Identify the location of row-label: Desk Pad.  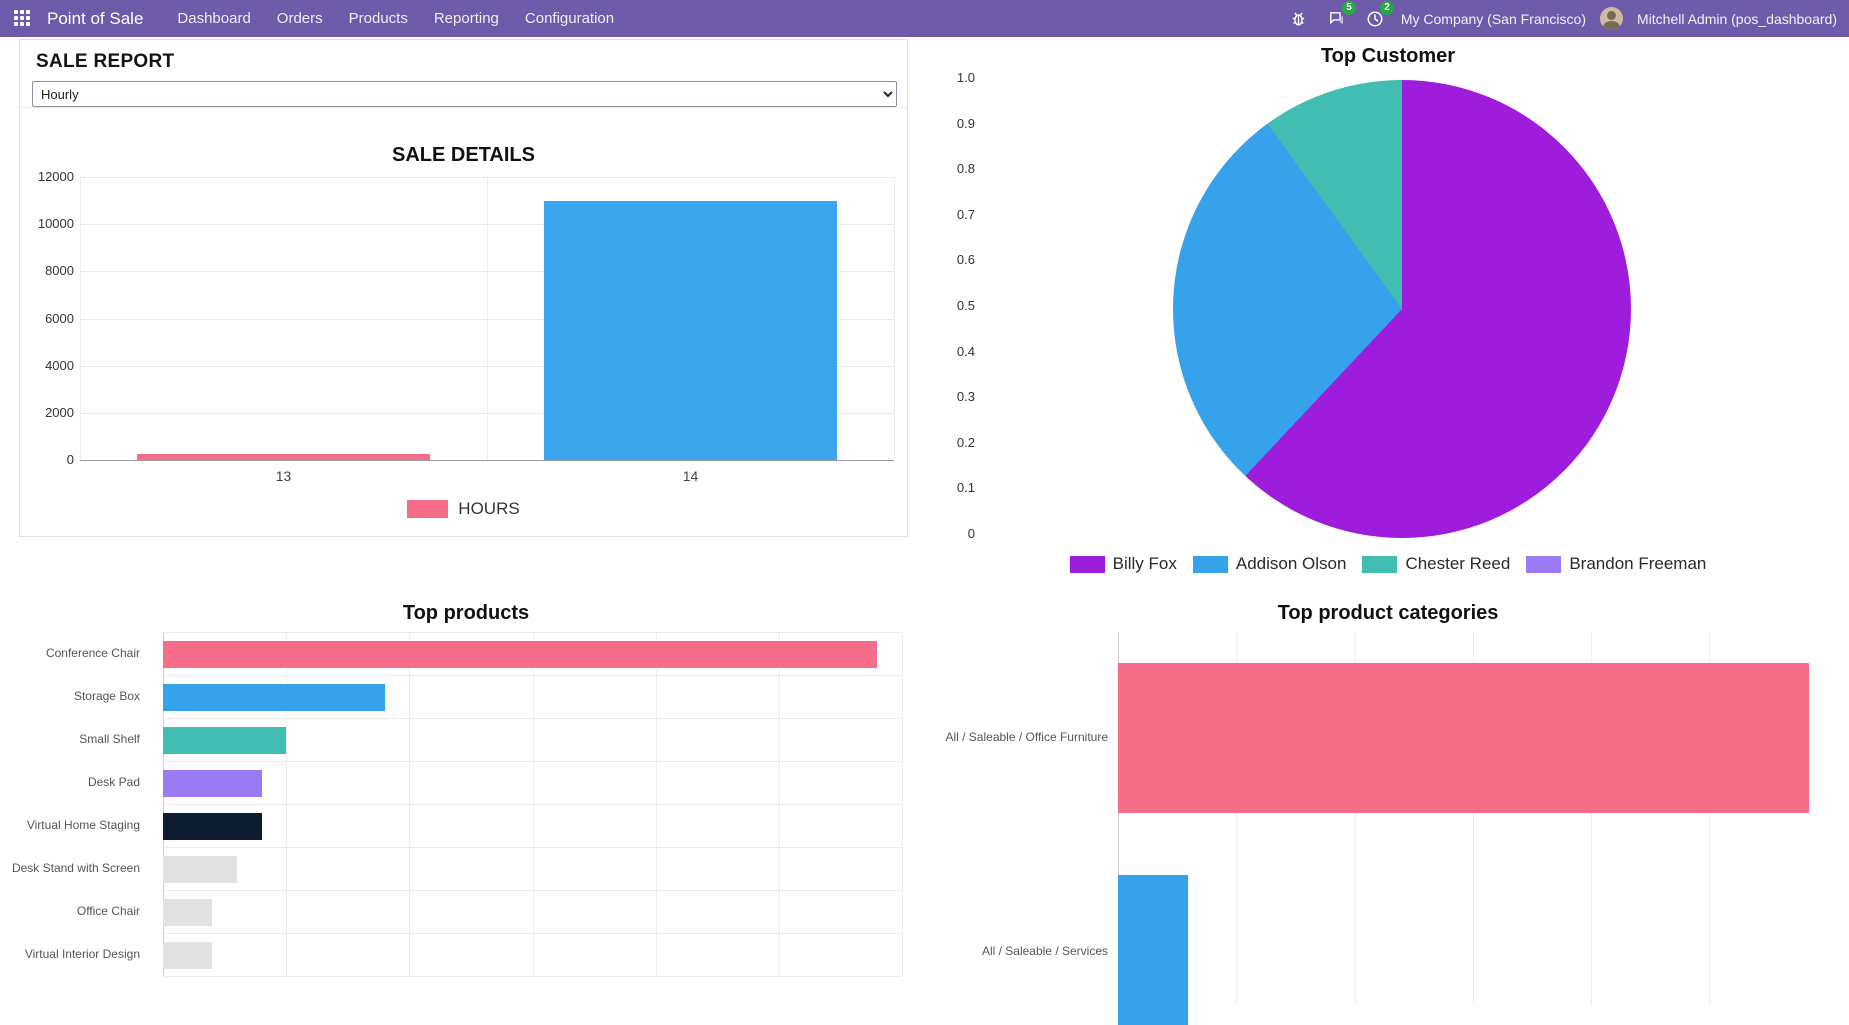
(113, 782).